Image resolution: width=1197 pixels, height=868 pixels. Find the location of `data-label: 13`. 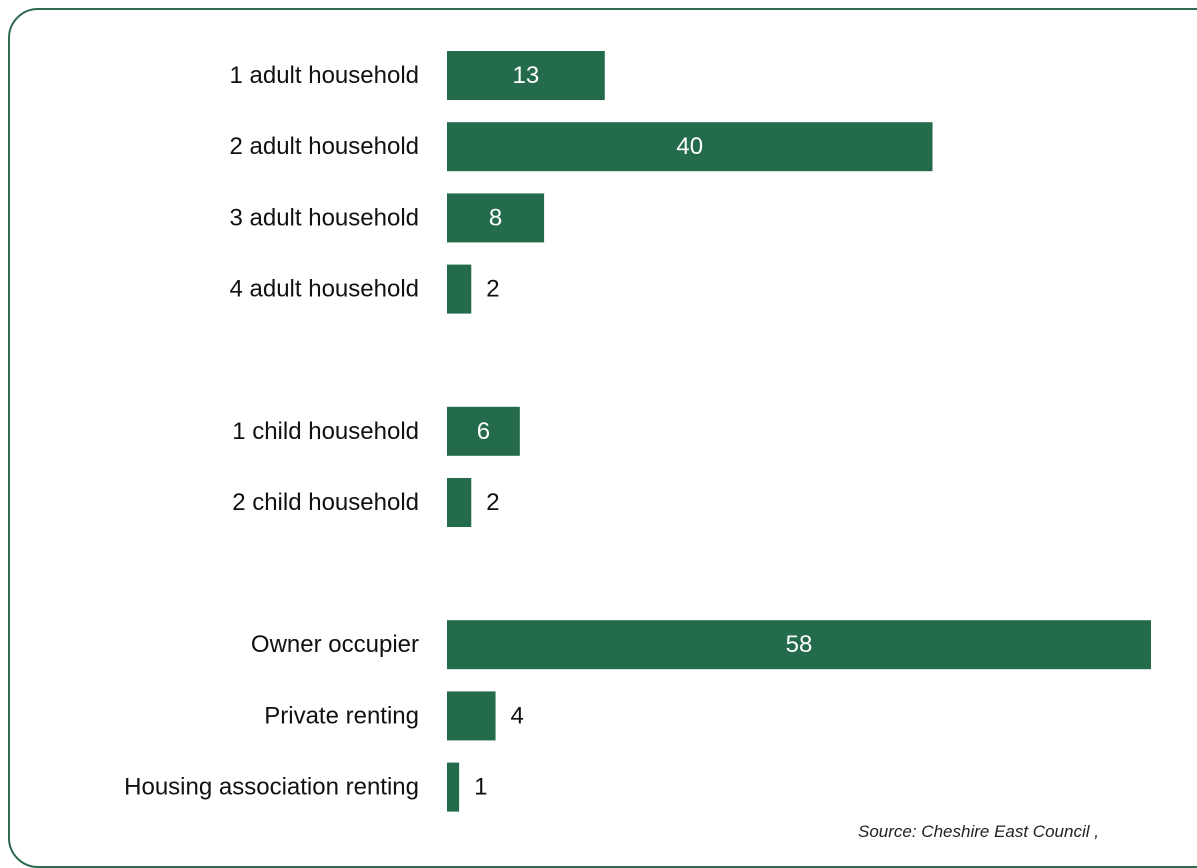

data-label: 13 is located at coordinates (526, 75).